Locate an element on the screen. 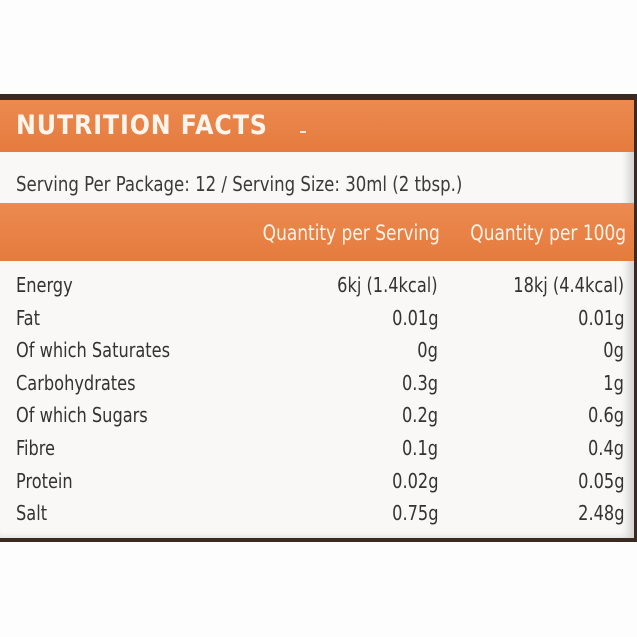 This screenshot has width=637, height=637. value-per-serving: 6kj (1.4kcal) is located at coordinates (387, 285).